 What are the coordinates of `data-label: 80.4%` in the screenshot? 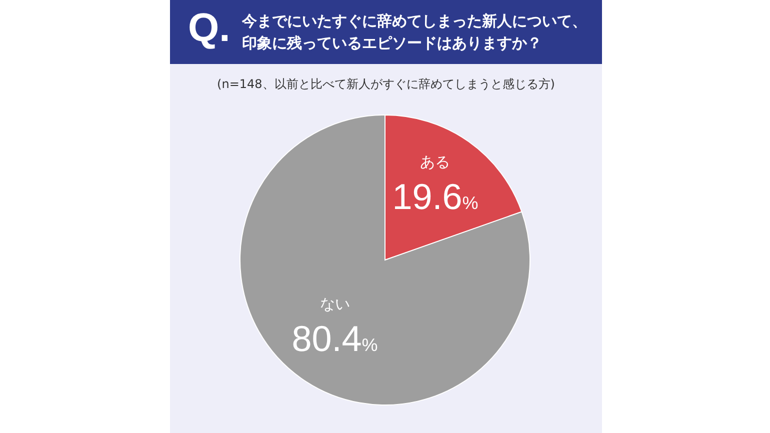 It's located at (335, 339).